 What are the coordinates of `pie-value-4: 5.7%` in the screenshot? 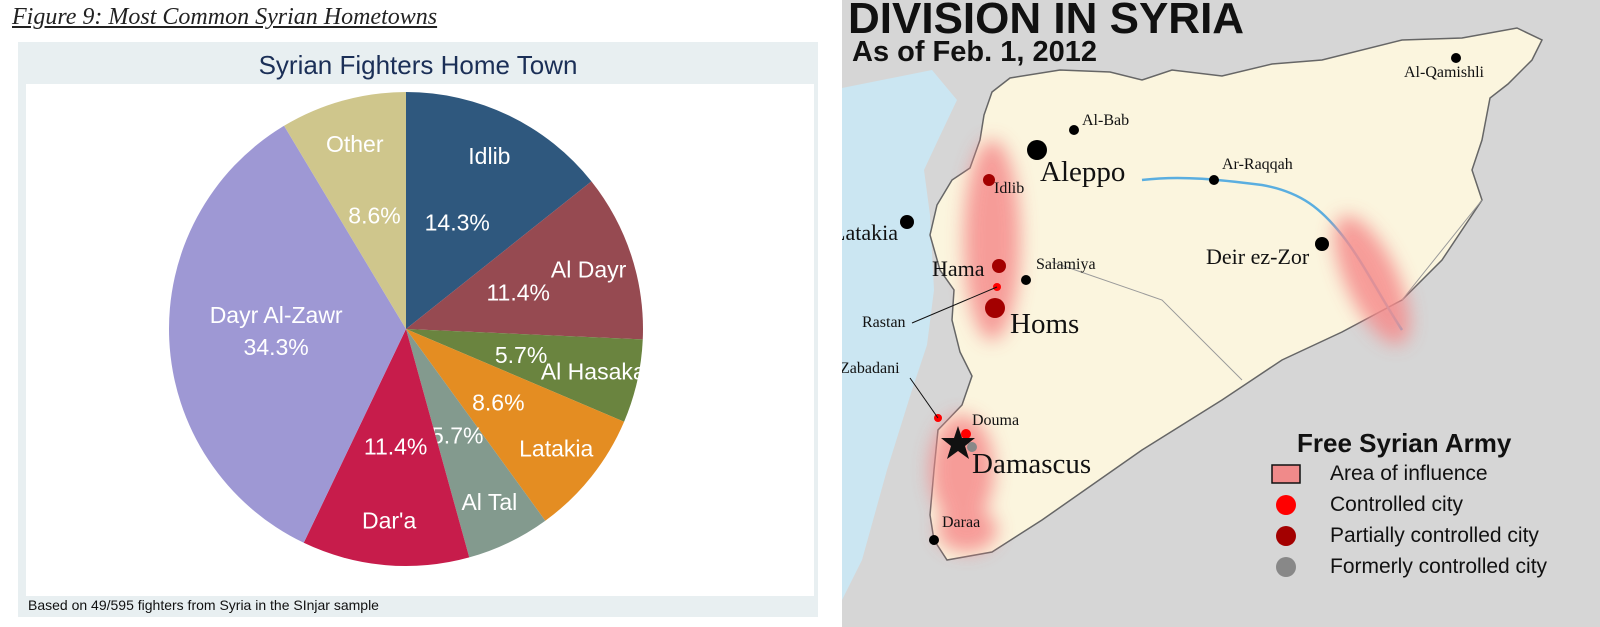 It's located at (457, 435).